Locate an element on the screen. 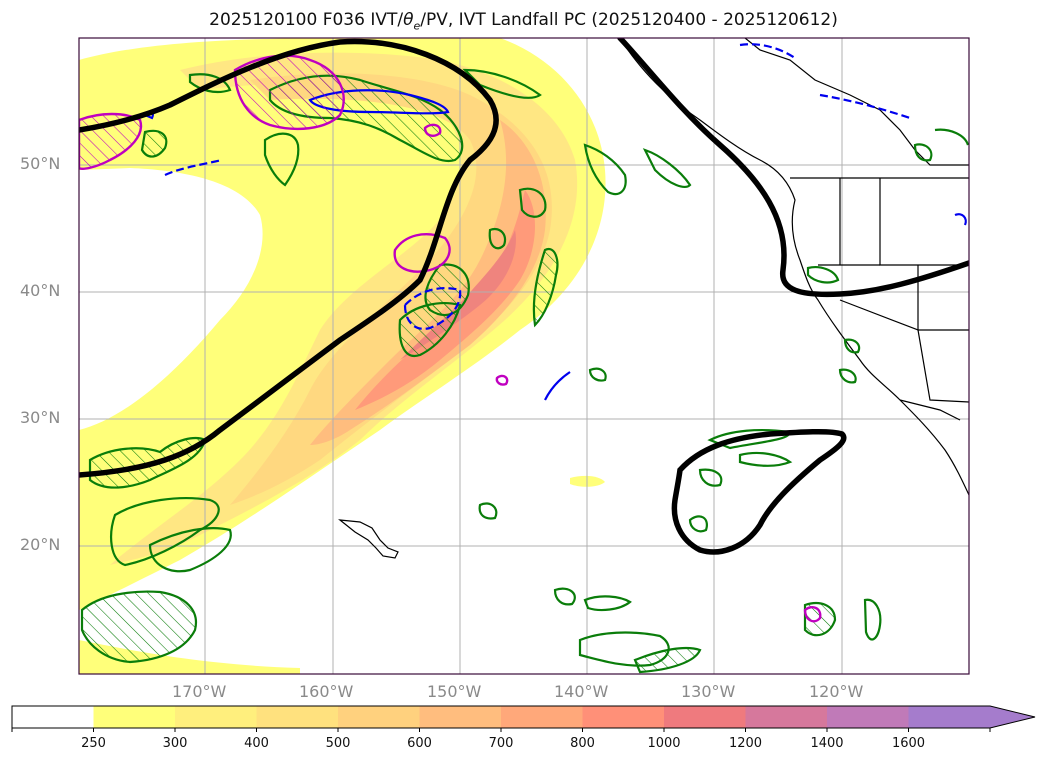 This screenshot has width=1047, height=767. colorbar-label: 1600 is located at coordinates (908, 743).